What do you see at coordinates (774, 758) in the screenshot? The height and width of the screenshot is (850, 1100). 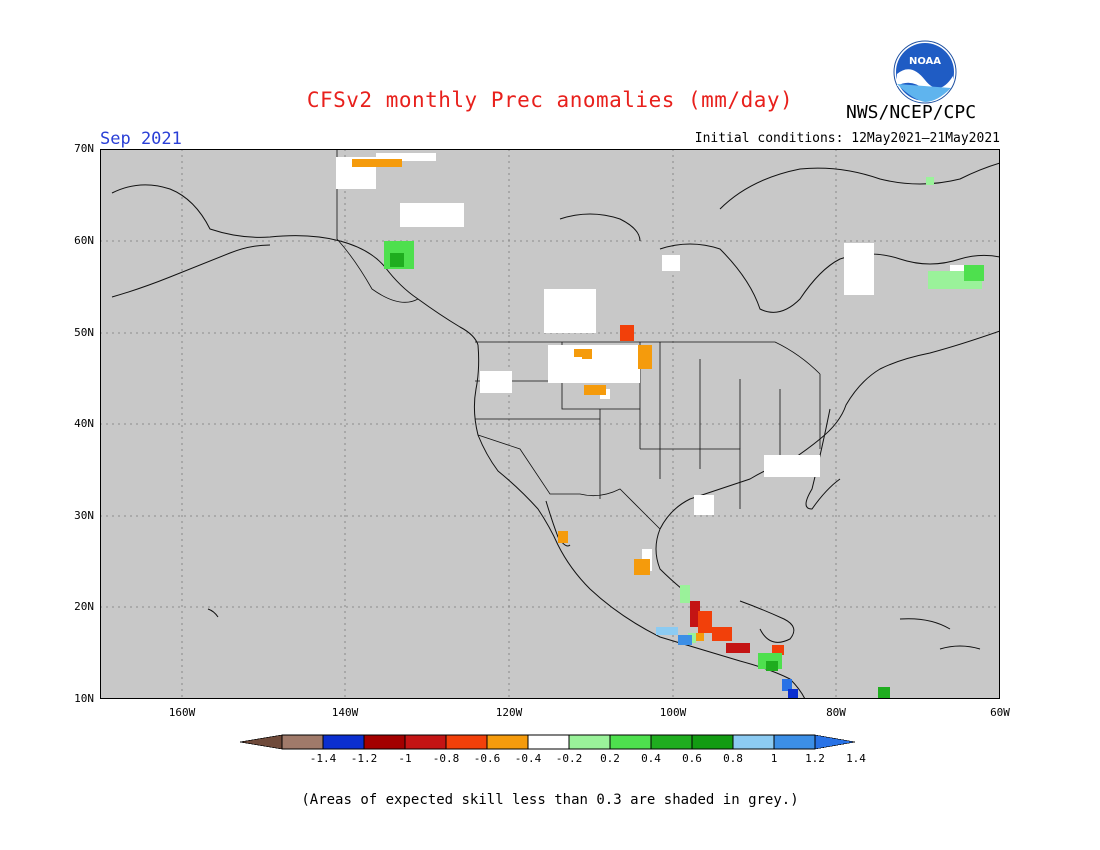 I see `colorbar-tick-label: 1` at bounding box center [774, 758].